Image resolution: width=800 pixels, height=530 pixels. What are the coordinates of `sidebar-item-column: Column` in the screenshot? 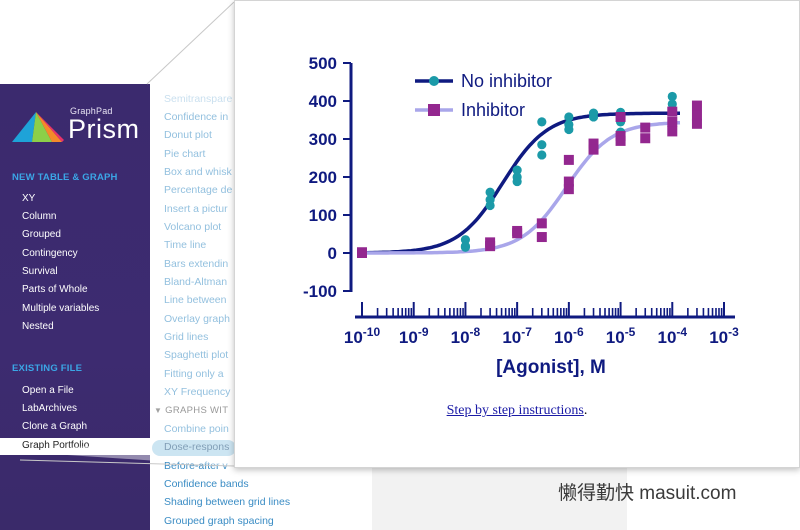 It's located at (39, 216).